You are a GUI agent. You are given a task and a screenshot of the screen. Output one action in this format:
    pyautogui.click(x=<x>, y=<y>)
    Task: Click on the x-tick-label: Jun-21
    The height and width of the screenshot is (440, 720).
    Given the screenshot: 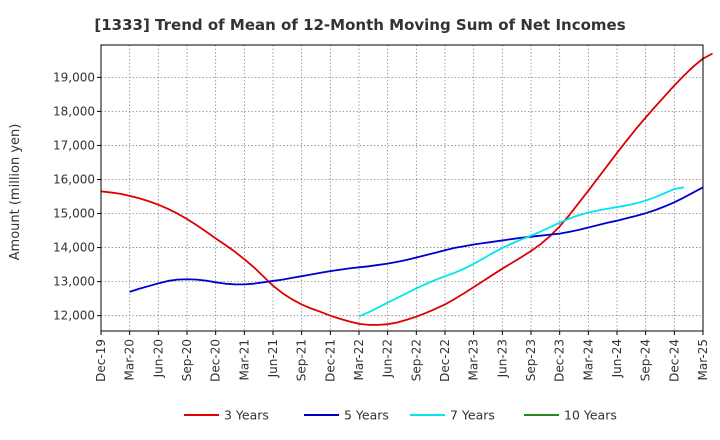 What is the action you would take?
    pyautogui.click(x=273, y=358)
    